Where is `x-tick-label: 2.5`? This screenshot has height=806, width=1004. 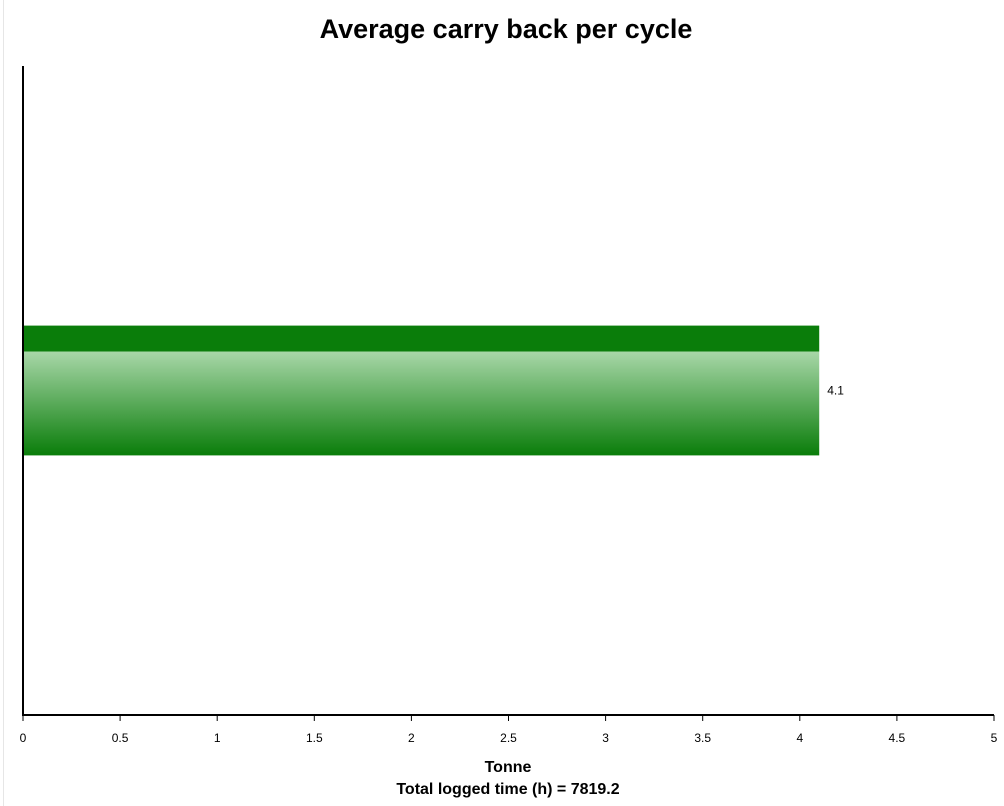
x-tick-label: 2.5 is located at coordinates (508, 738).